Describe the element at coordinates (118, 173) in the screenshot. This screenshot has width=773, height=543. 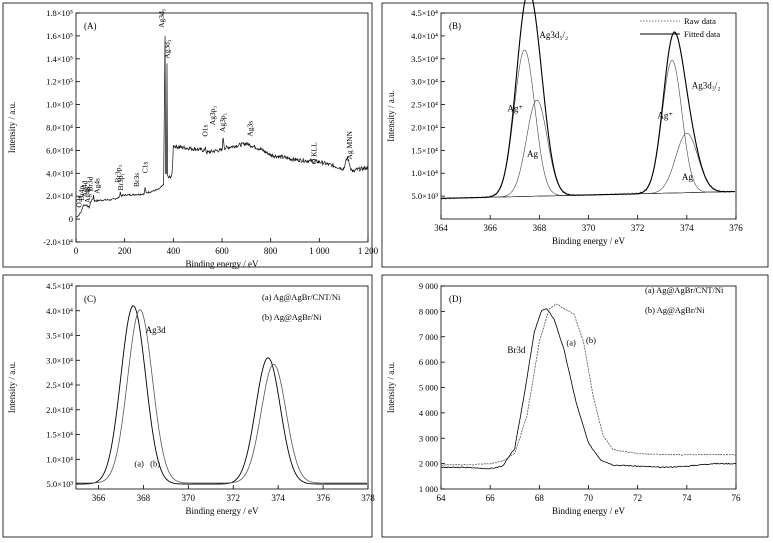
I see `peak-annotation: Br3p₃` at that location.